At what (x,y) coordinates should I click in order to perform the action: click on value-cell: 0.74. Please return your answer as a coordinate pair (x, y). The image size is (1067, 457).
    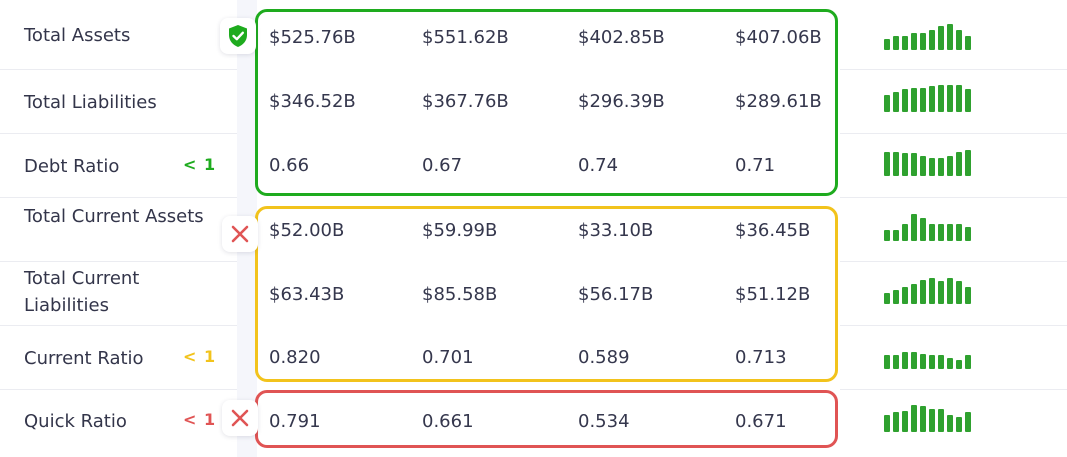
    Looking at the image, I should click on (598, 165).